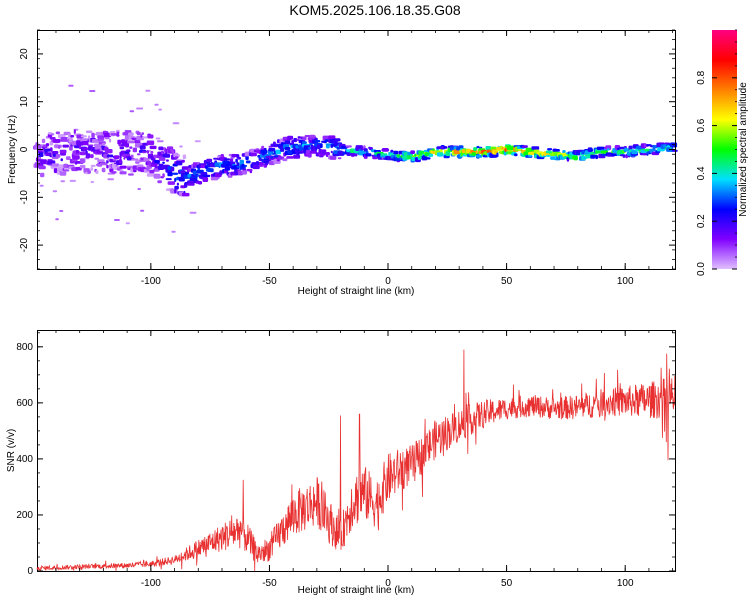 The image size is (750, 600). Describe the element at coordinates (151, 281) in the screenshot. I see `x-tick-label: -100` at that location.